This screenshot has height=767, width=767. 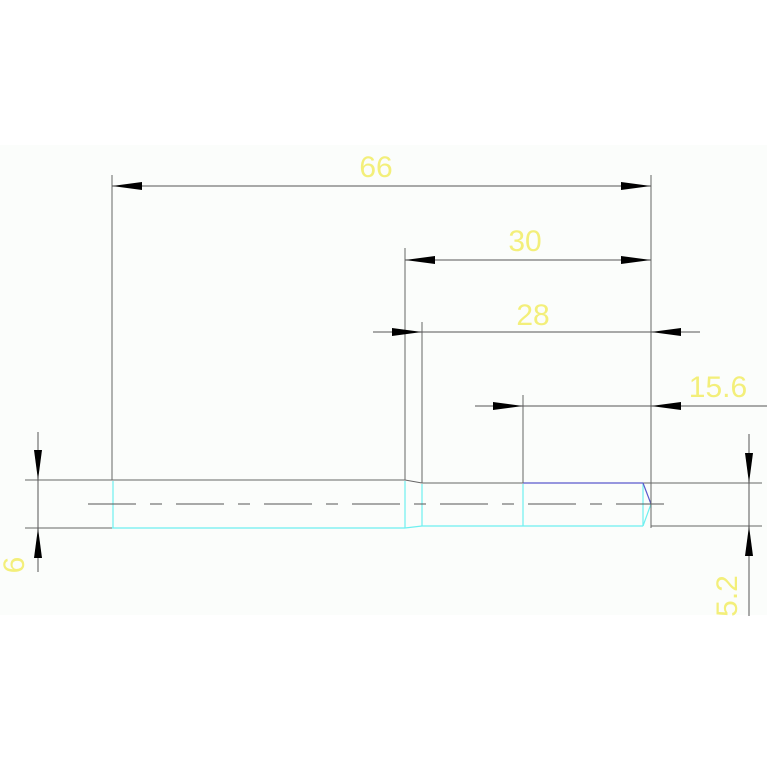 What do you see at coordinates (647, 515) in the screenshot?
I see `chamfer-bottom` at bounding box center [647, 515].